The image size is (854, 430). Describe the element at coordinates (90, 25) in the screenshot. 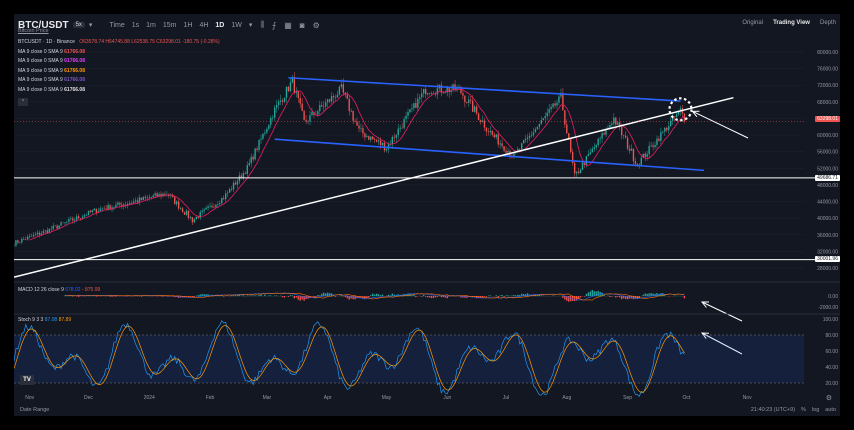

I see `dropdown-icon: ▾` at that location.